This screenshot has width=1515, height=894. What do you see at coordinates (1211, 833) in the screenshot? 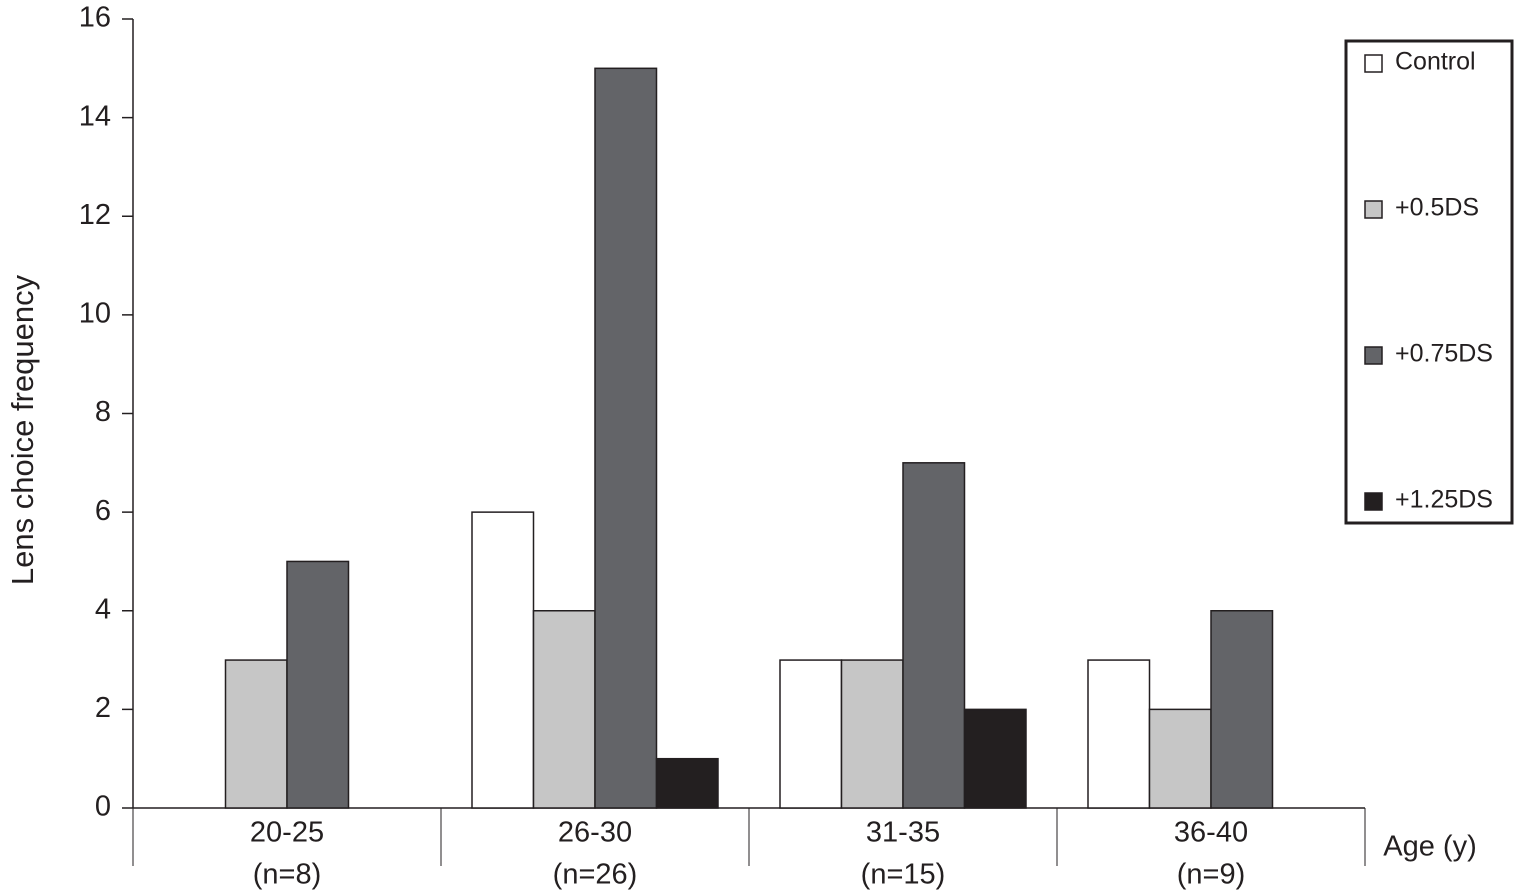
I see `x-tick-label: 36-40` at bounding box center [1211, 833].